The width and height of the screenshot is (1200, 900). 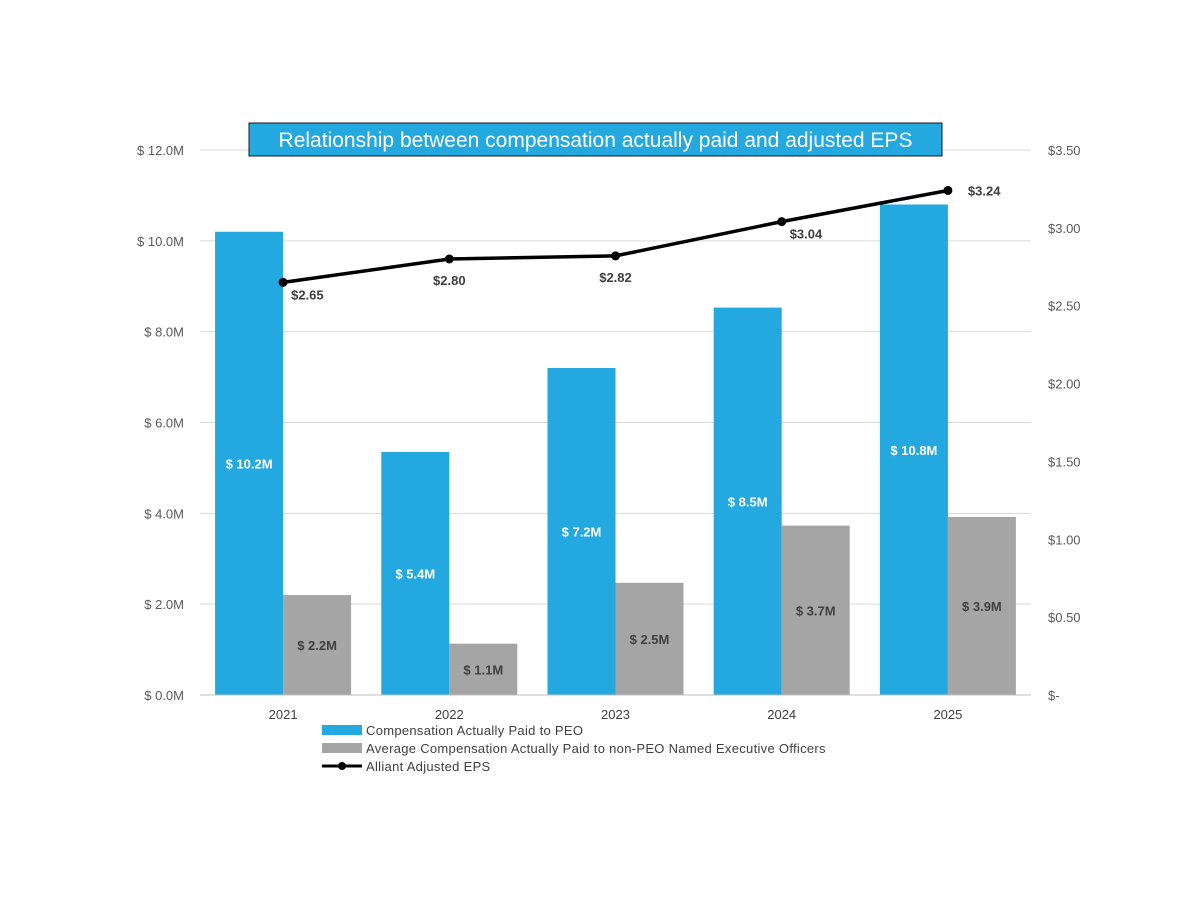 What do you see at coordinates (342, 766) in the screenshot?
I see `legend-swatch-eps-marker` at bounding box center [342, 766].